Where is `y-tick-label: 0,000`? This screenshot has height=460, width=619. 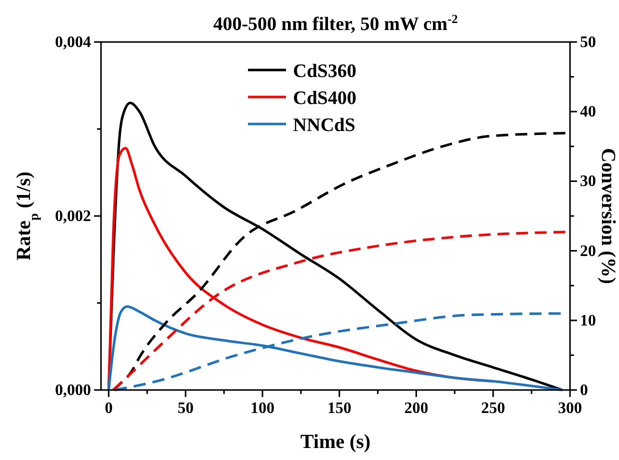 y-tick-label: 0,000 is located at coordinates (73, 390).